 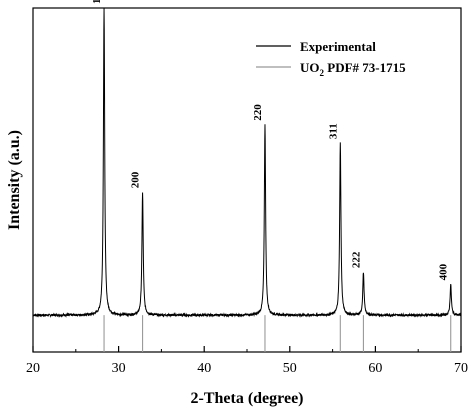 I want to click on legend: Experimental UO2 PDF# 73-1715, so click(x=331, y=58).